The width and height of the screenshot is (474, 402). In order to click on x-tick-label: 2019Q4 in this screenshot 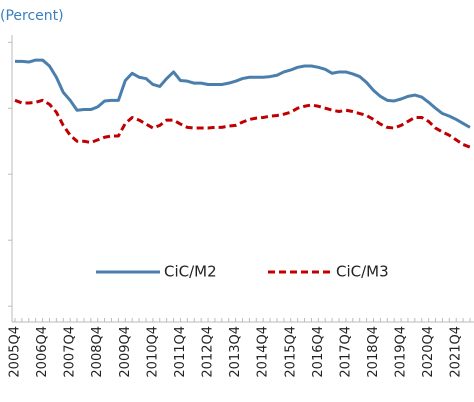, I will do `click(401, 352)`.